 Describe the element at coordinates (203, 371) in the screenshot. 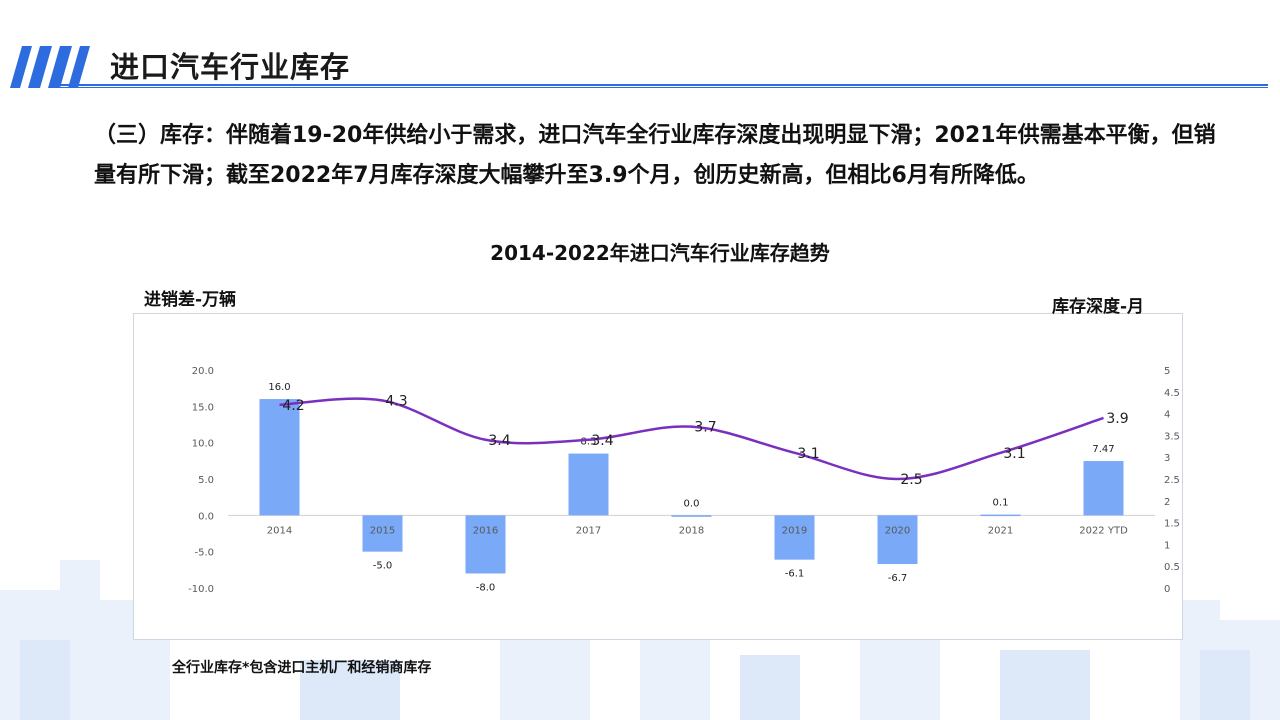

I see `left-axis-tick: 20.0` at that location.